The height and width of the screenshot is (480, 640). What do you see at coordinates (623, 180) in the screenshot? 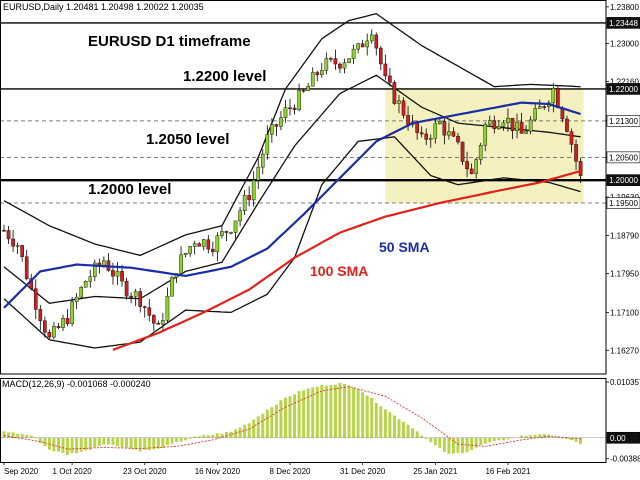
I see `price-tag-label: 1.20000` at bounding box center [623, 180].